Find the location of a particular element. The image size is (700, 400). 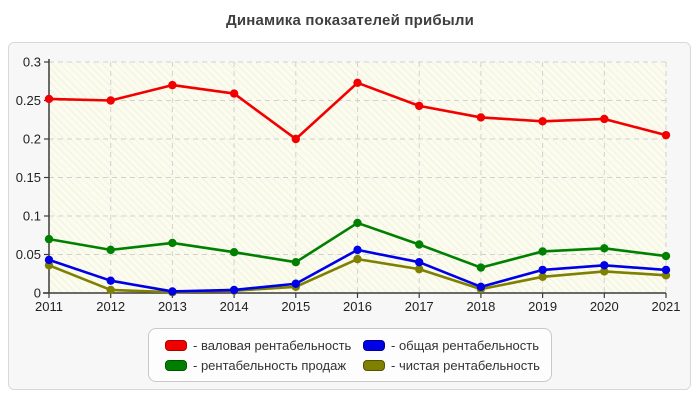

y-tick-label: 0.1 is located at coordinates (32, 216).